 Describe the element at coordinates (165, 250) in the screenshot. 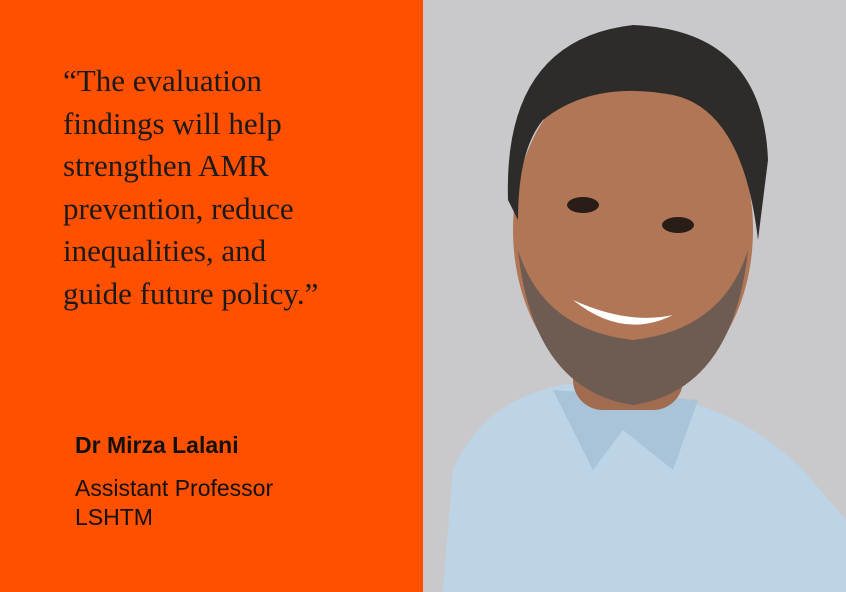

I see `quote-line: inequalities, and` at that location.